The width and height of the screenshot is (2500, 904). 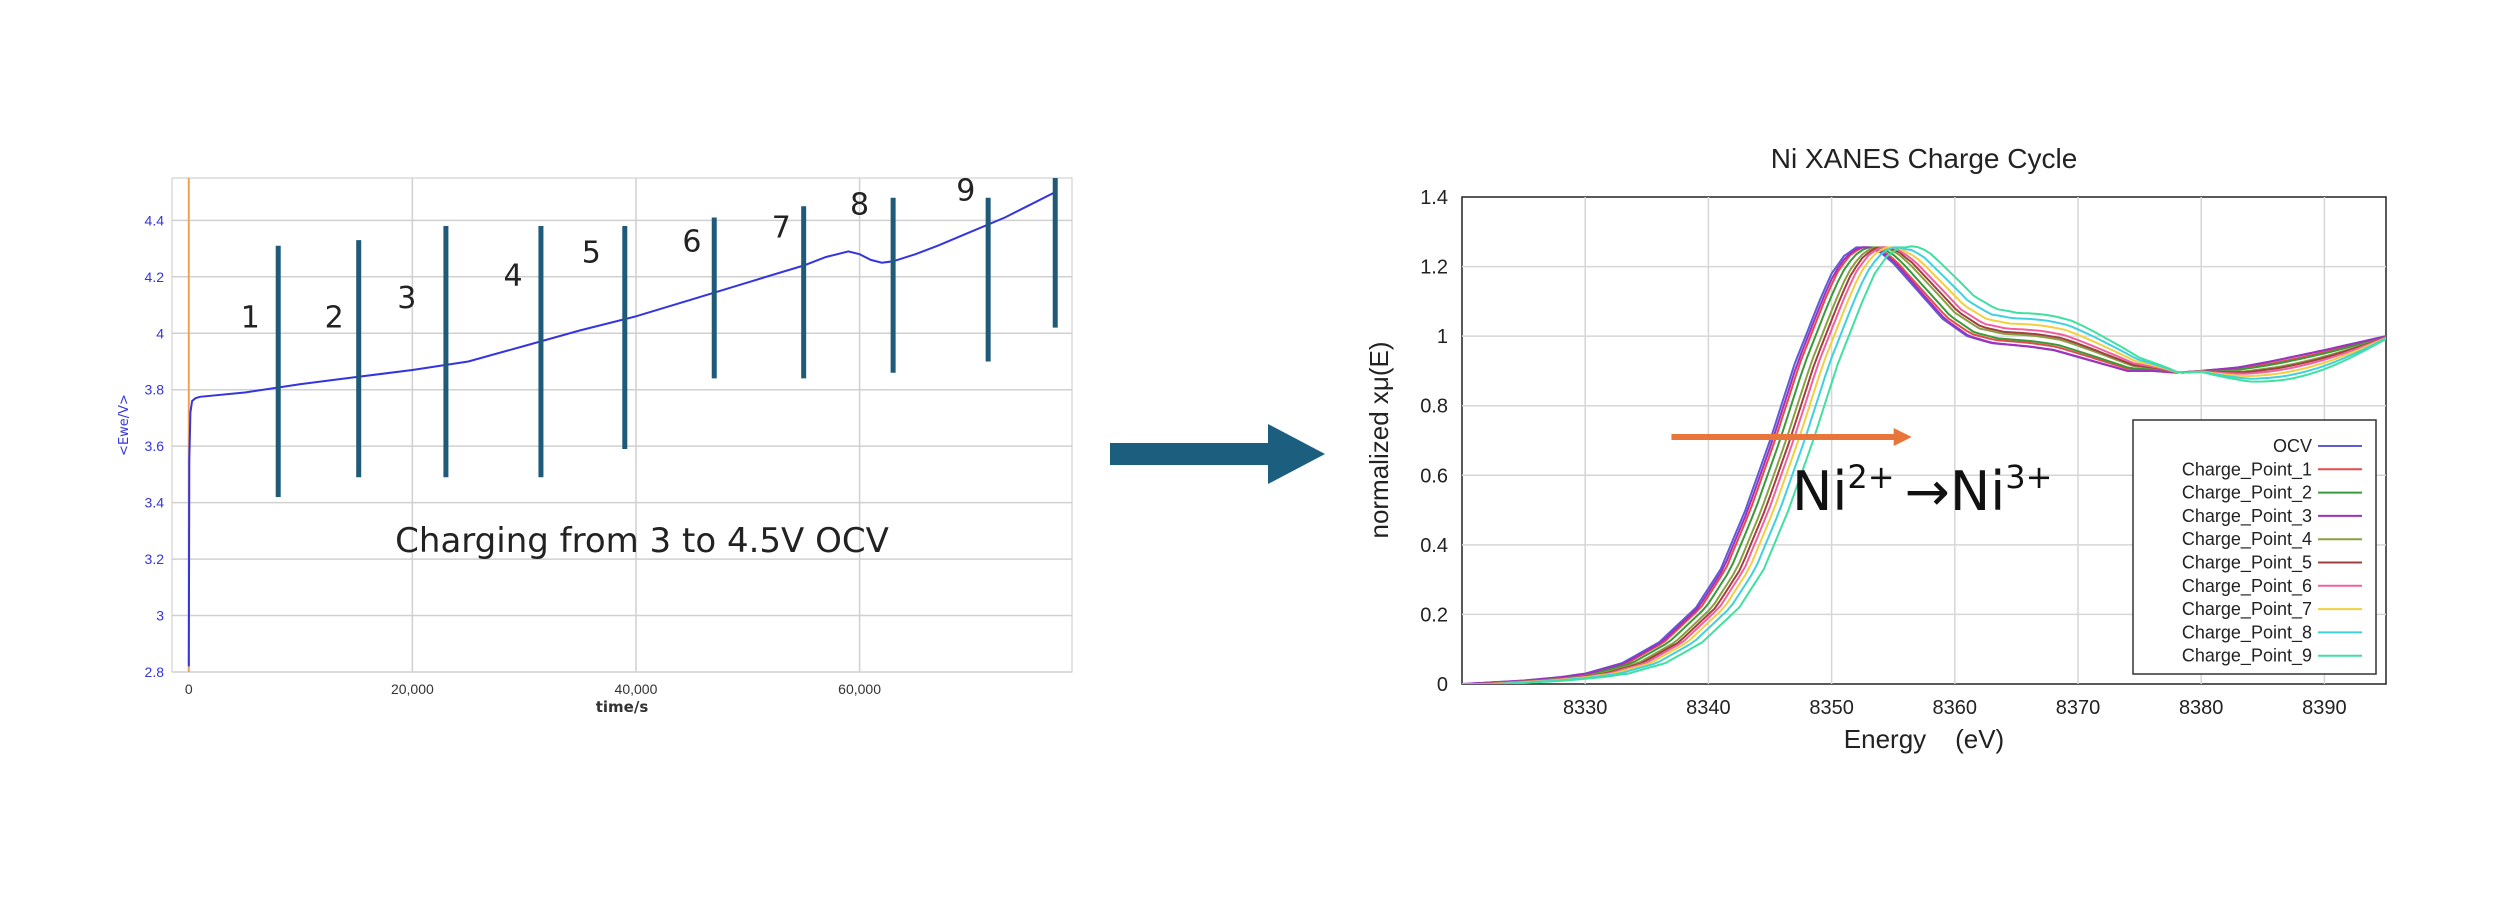 What do you see at coordinates (1708, 708) in the screenshot?
I see `right-x-tick-label: 8340` at bounding box center [1708, 708].